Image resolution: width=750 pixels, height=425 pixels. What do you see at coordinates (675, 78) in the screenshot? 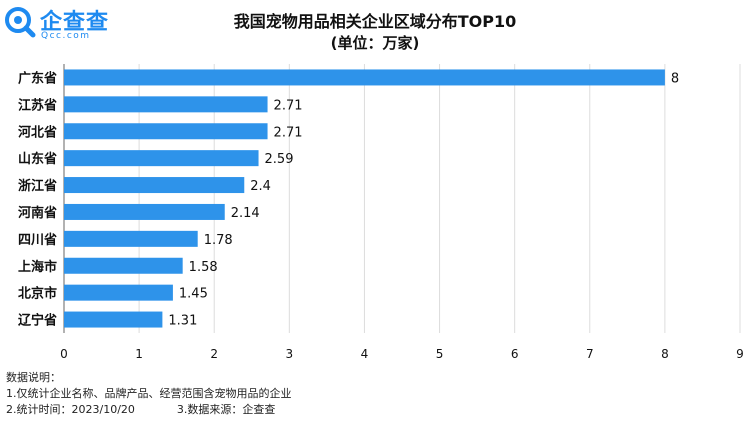
I see `value-label: 8` at bounding box center [675, 78].